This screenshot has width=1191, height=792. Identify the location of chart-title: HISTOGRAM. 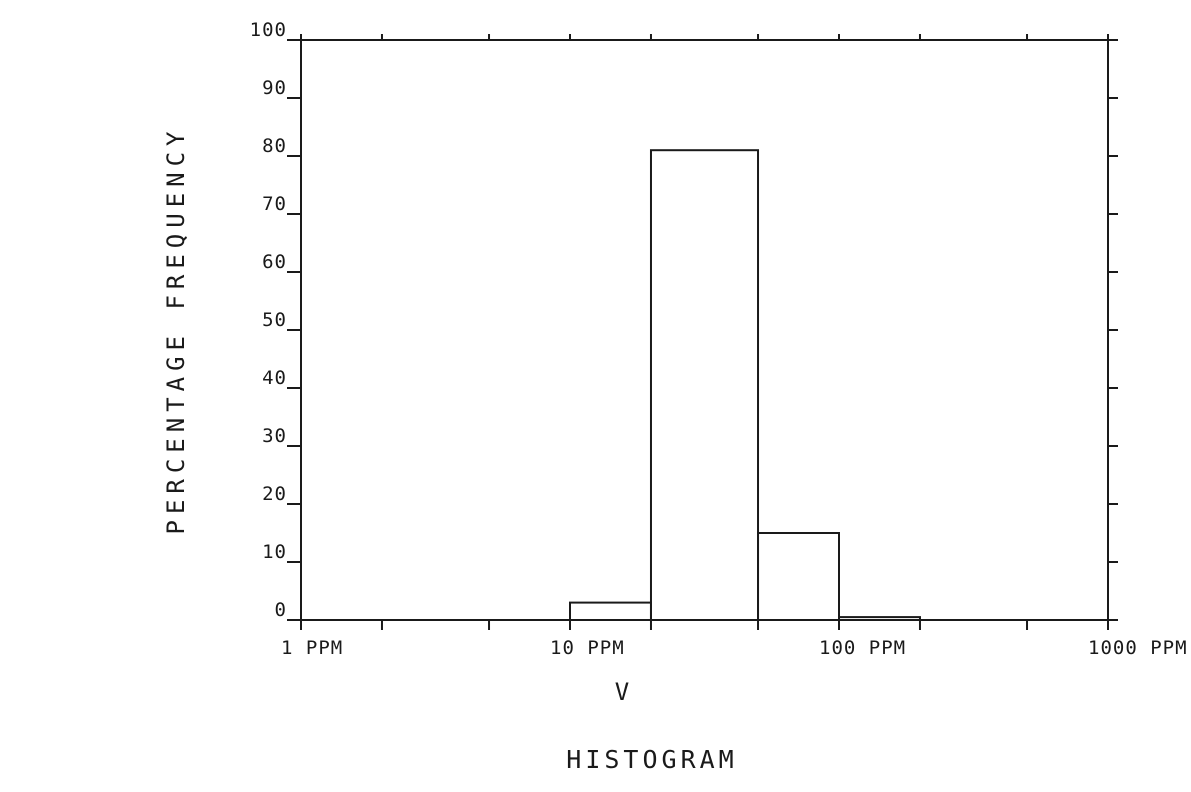
(651, 759).